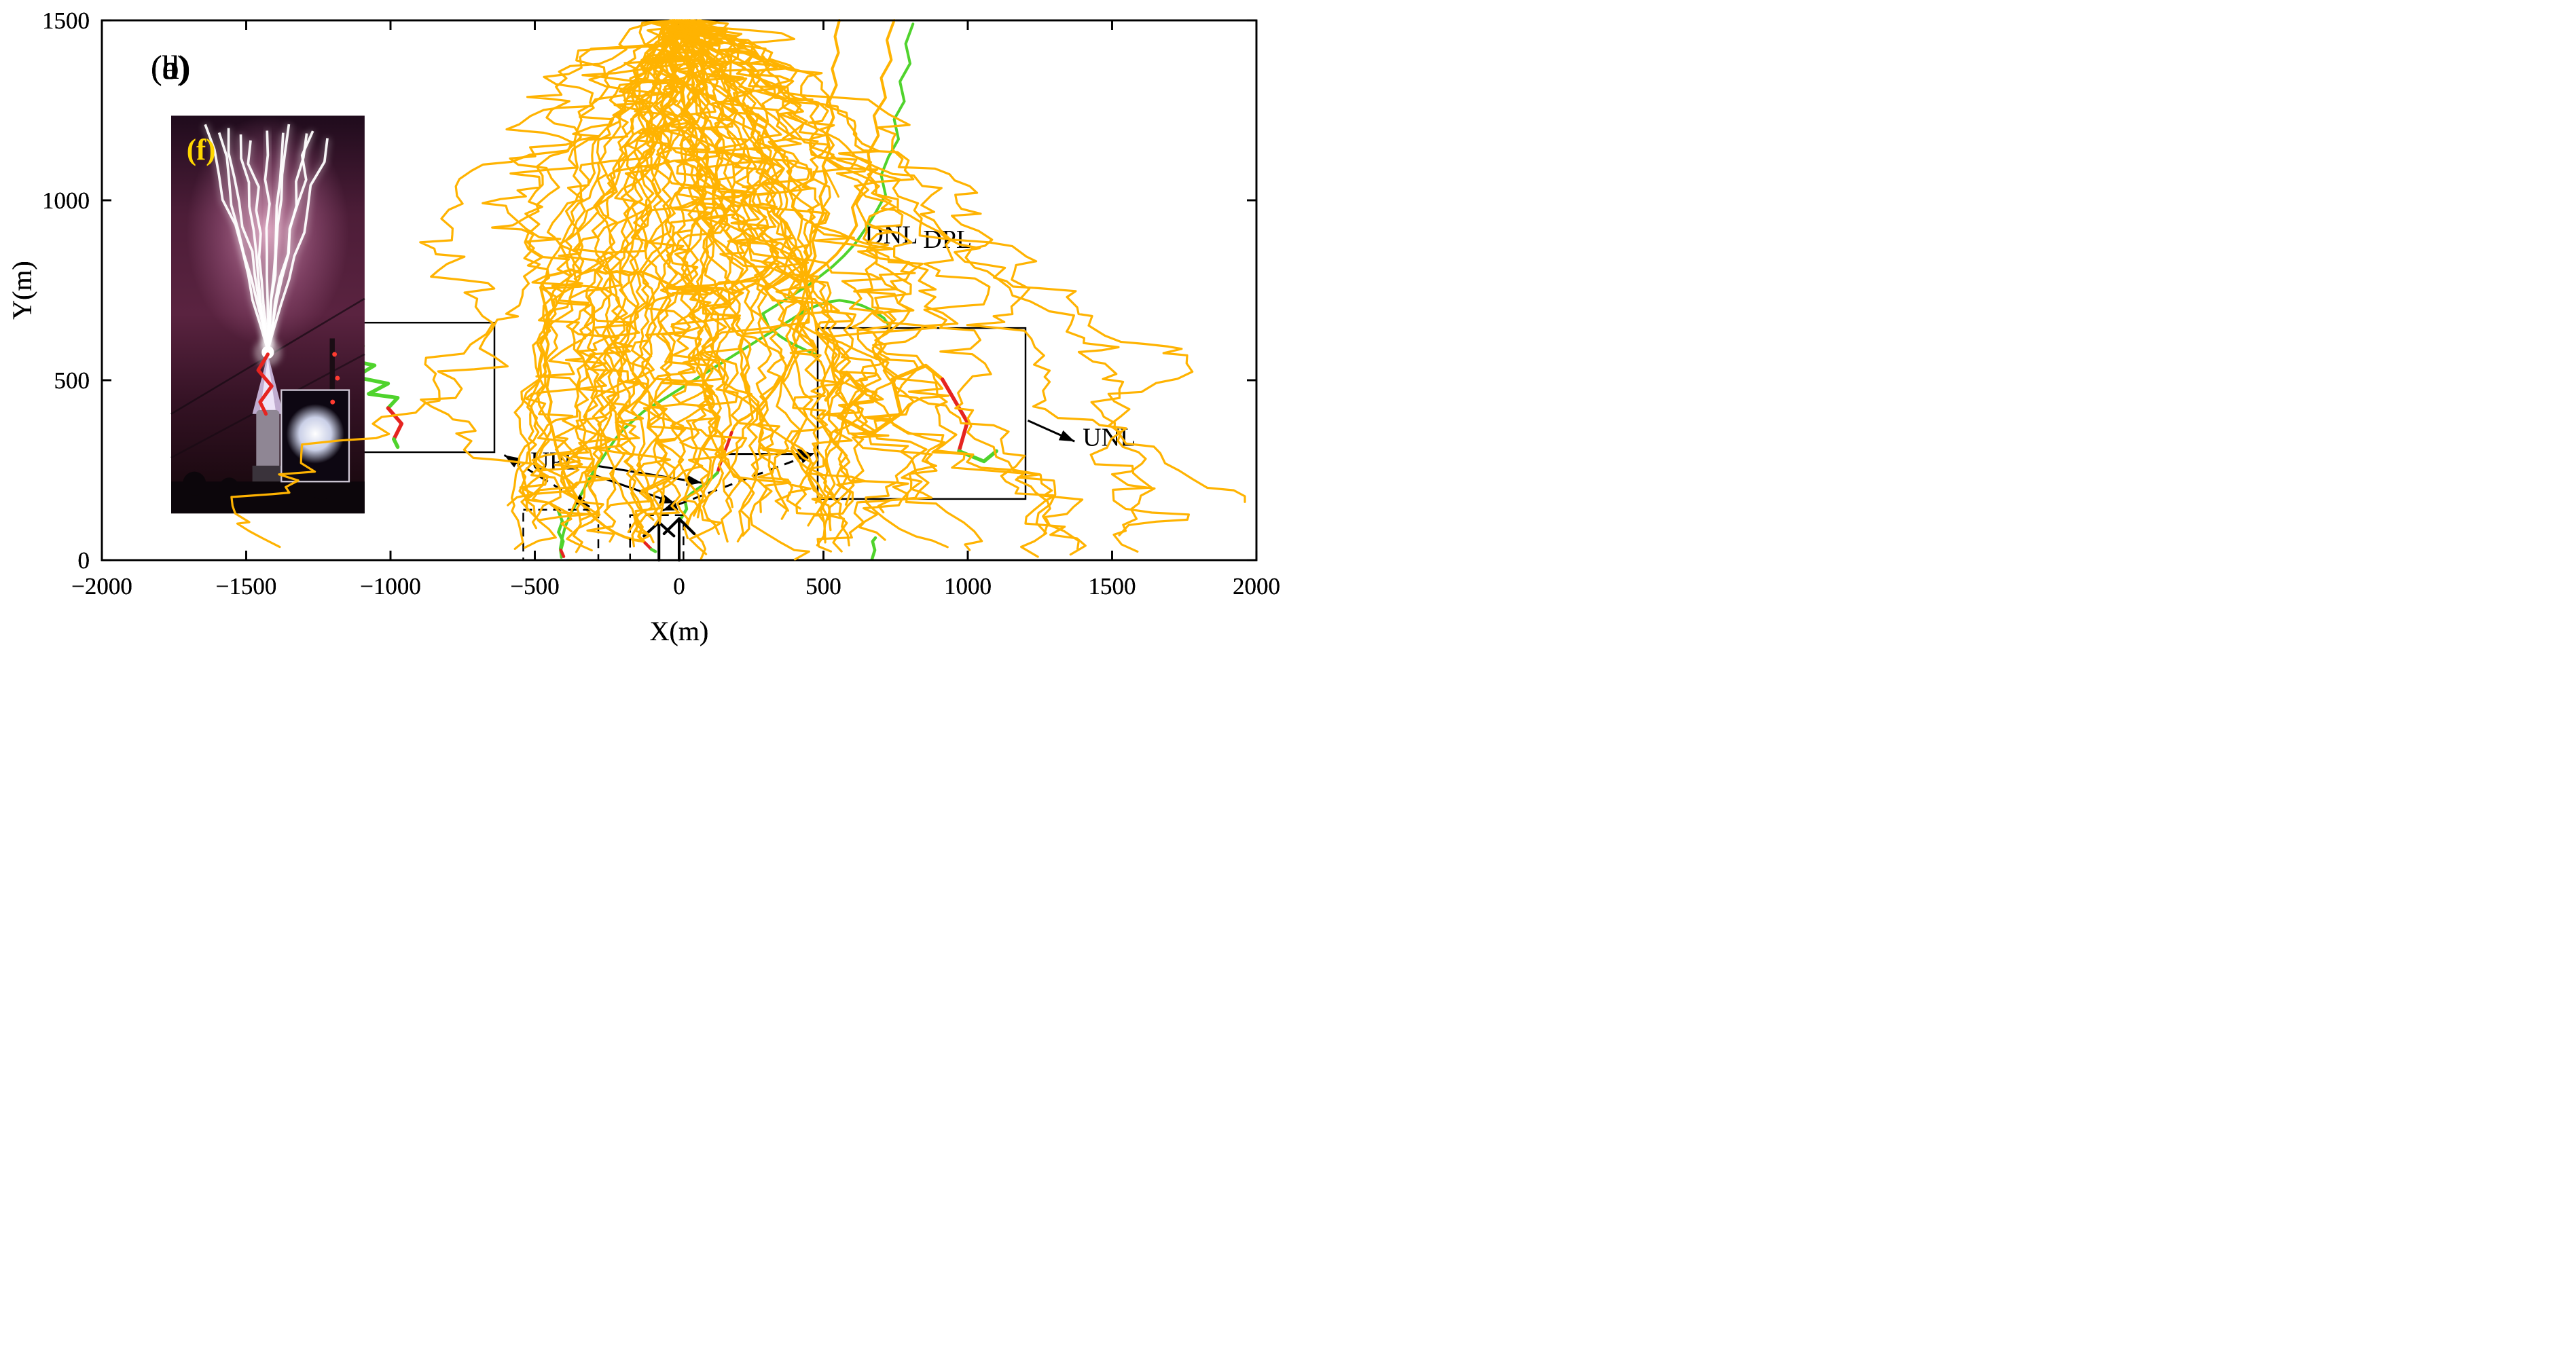  I want to click on x-tick-label: −2000, so click(102, 586).